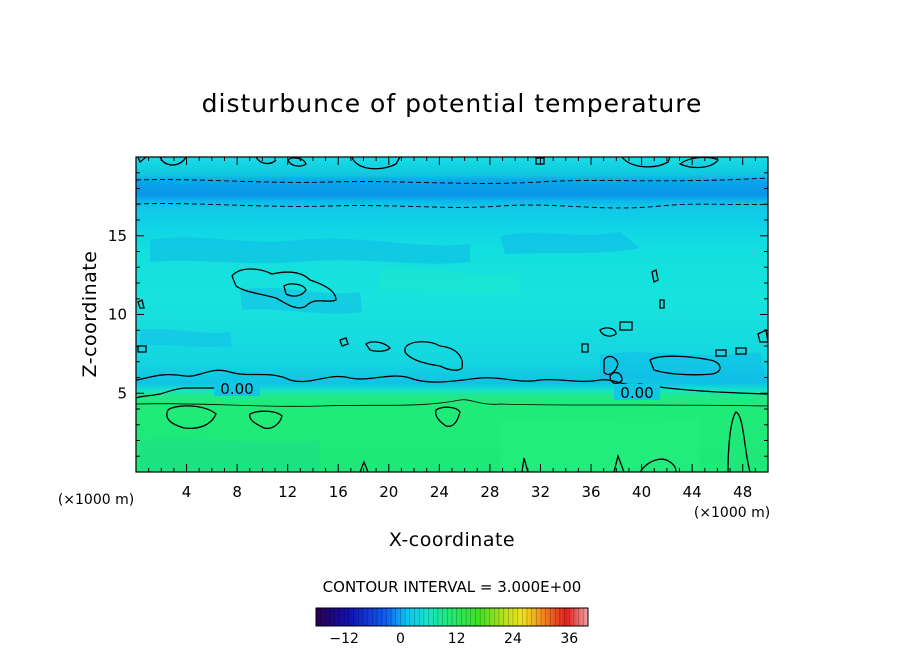  Describe the element at coordinates (96, 500) in the screenshot. I see `x-unit-left: (×1000 m)` at that location.